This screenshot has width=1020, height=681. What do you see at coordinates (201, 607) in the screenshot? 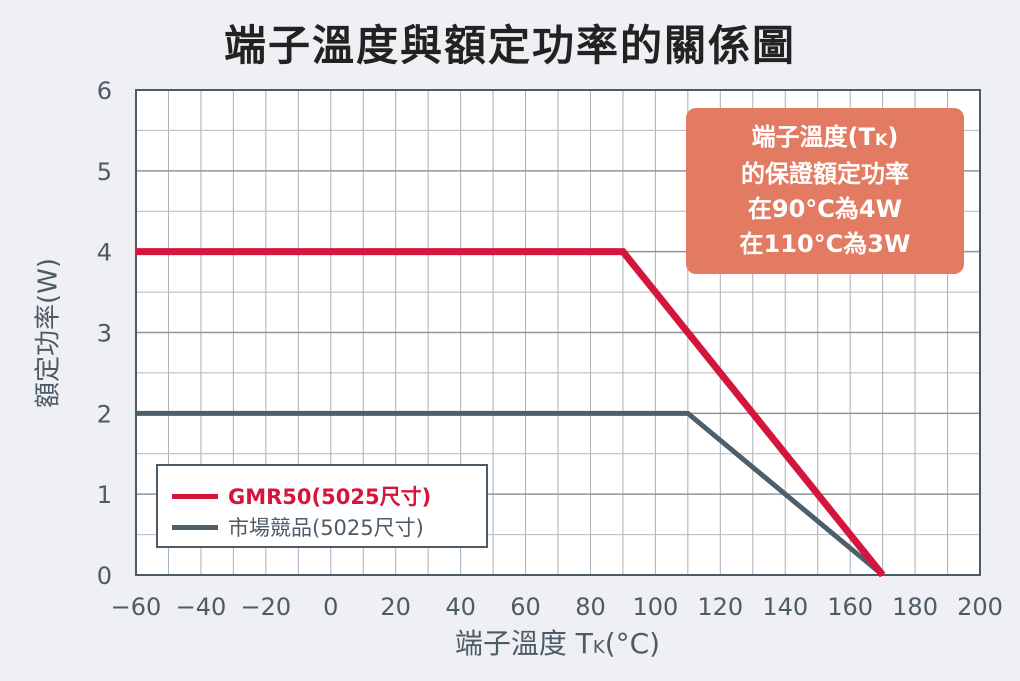
I see `x-tick-label: −40` at bounding box center [201, 607].